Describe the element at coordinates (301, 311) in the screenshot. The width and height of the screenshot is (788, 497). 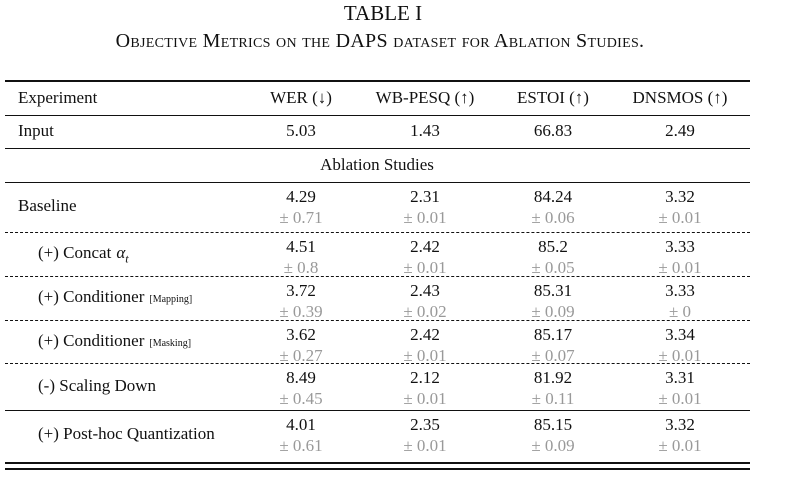
I see `cell-std: ± 0.39` at that location.